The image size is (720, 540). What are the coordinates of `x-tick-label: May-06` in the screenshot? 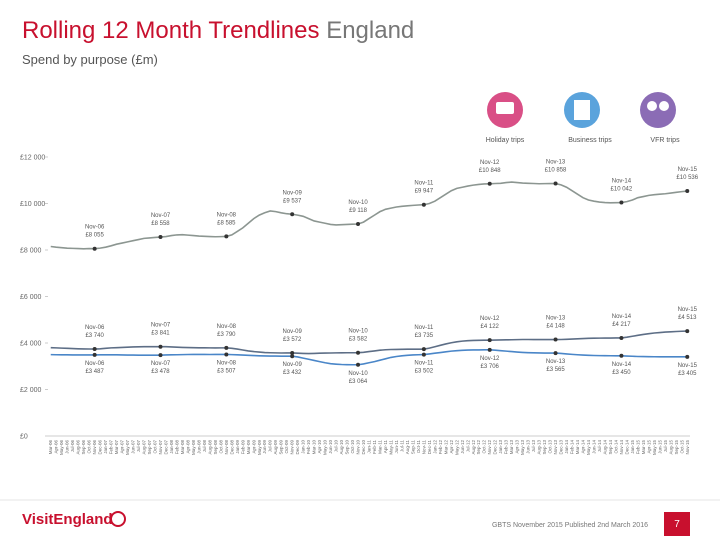 It's located at (61, 448).